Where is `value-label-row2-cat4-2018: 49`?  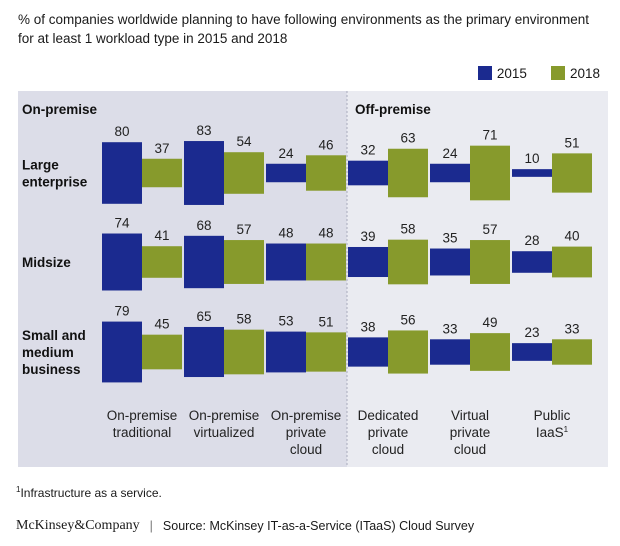 value-label-row2-cat4-2018: 49 is located at coordinates (489, 322).